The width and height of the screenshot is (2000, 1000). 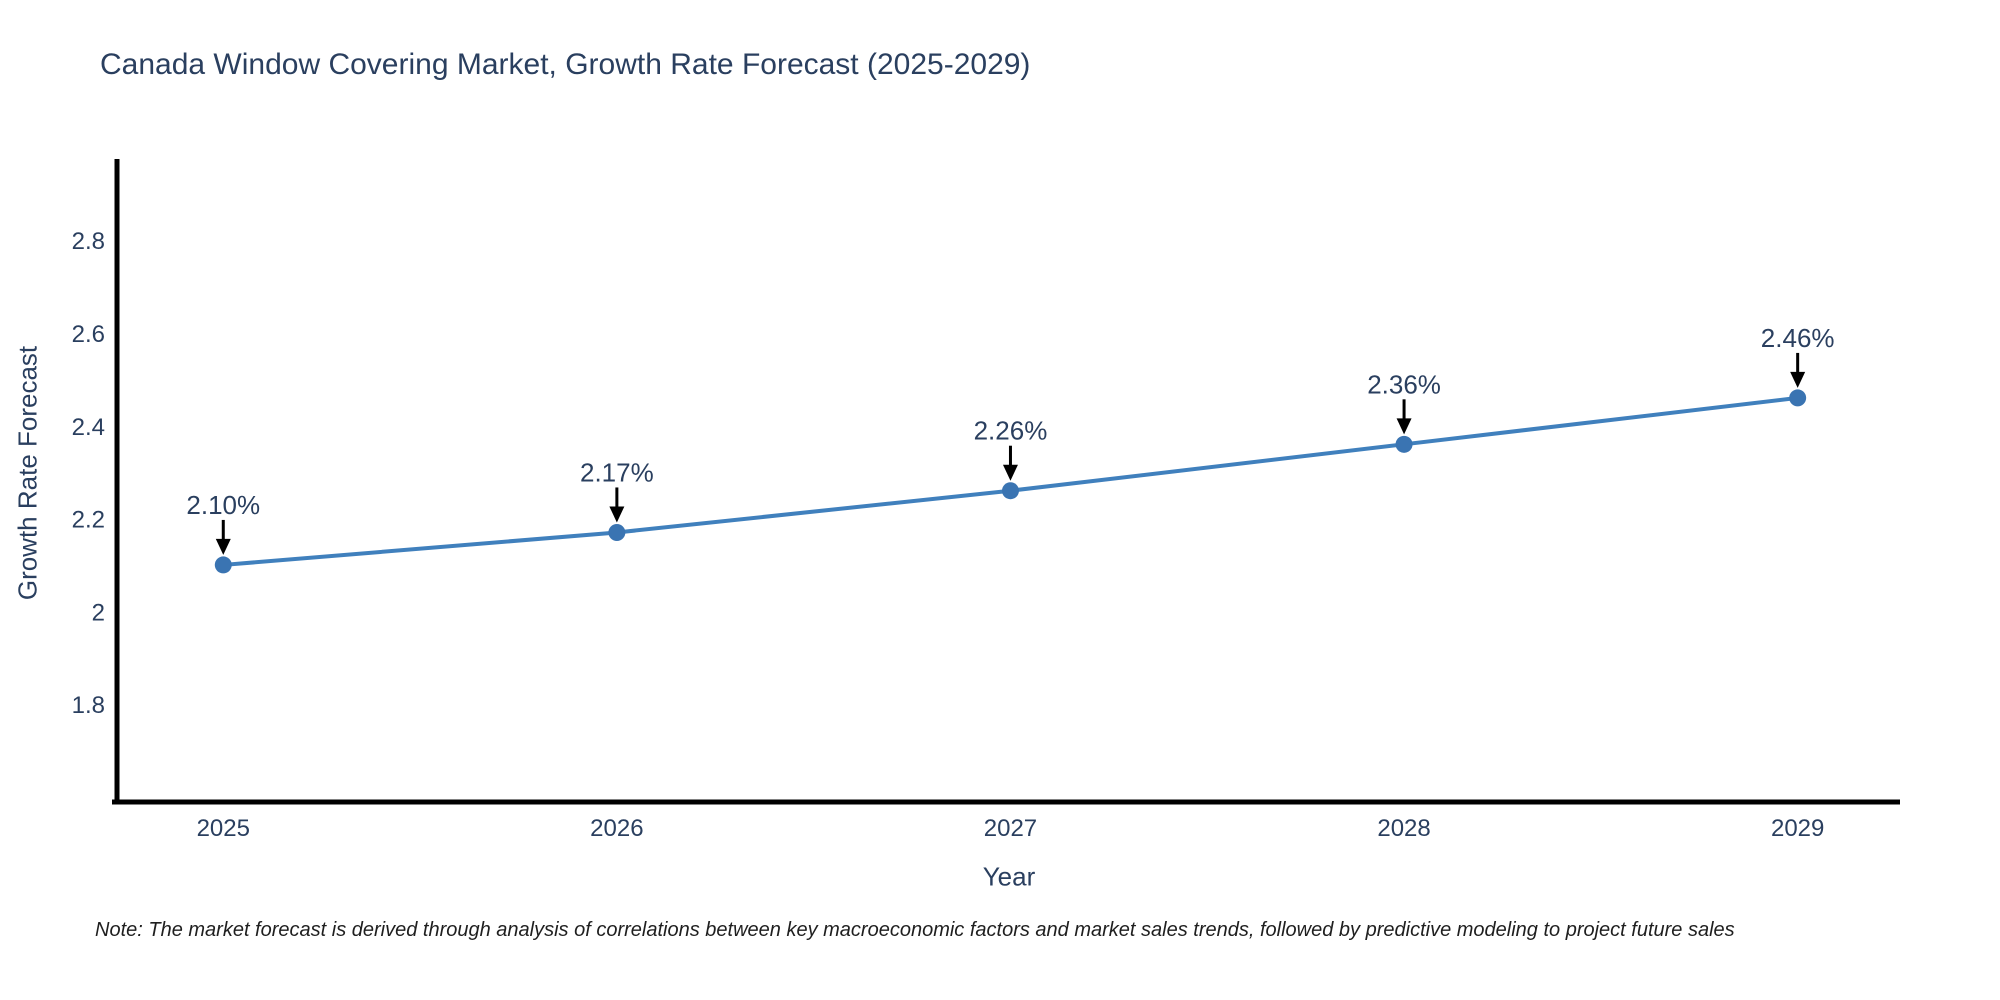 What do you see at coordinates (1009, 876) in the screenshot?
I see `x-axis-title: Year` at bounding box center [1009, 876].